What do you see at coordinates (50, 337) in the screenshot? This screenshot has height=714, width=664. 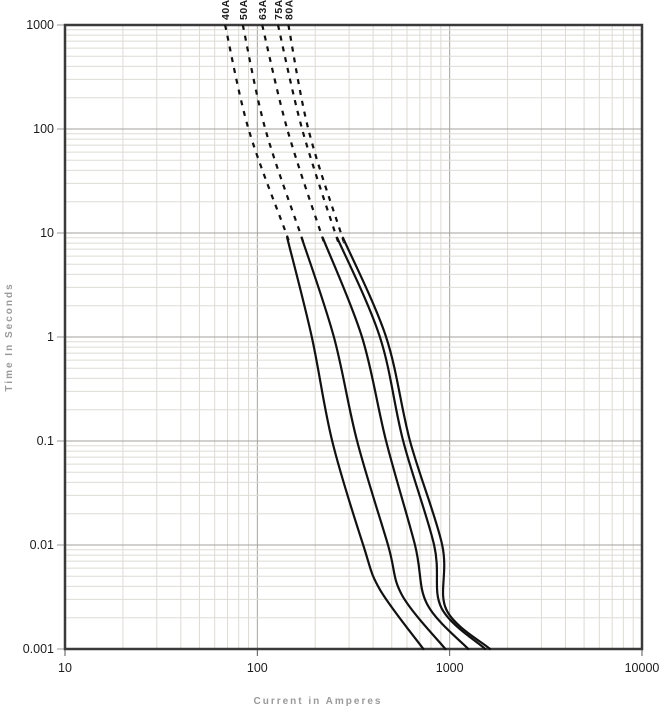 I see `y-tick-label: 1` at bounding box center [50, 337].